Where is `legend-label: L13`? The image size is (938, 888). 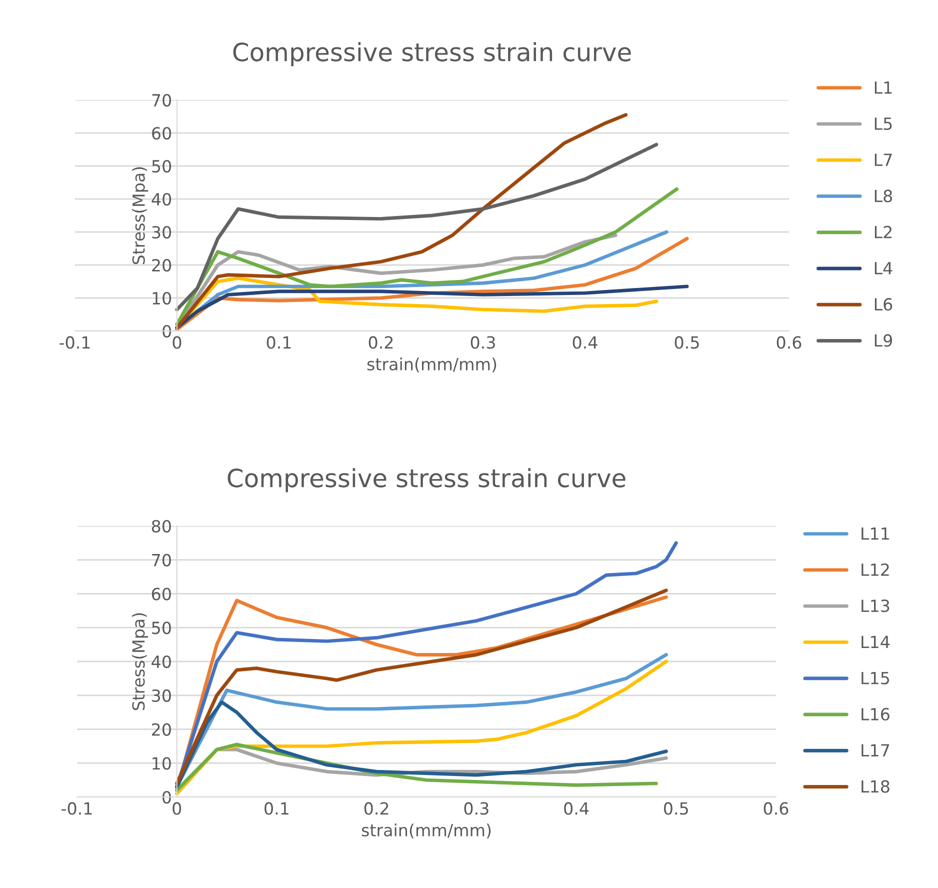
legend-label: L13 is located at coordinates (876, 606).